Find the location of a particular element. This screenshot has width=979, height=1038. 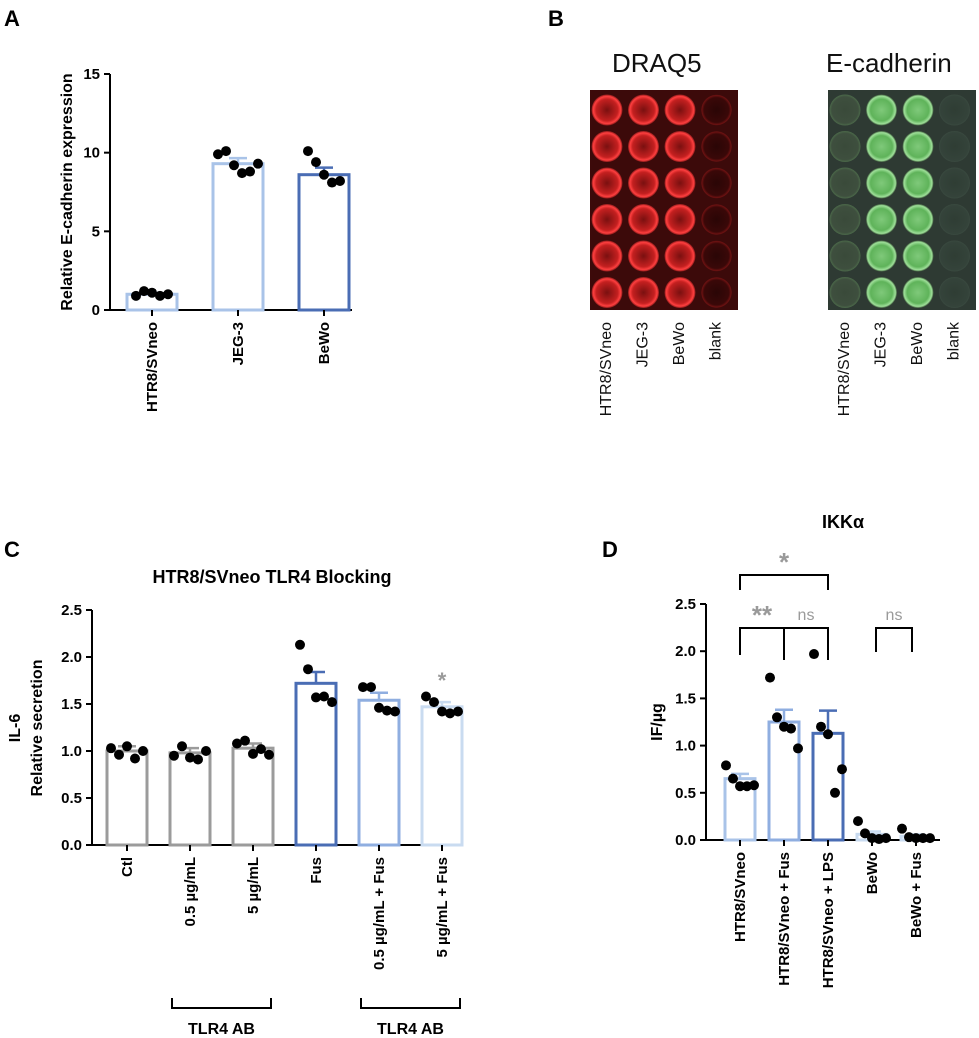

blot-panel-draq5: DRAQ5 HTR8/SVneo JEG-3 BeWo blank is located at coordinates (664, 232).